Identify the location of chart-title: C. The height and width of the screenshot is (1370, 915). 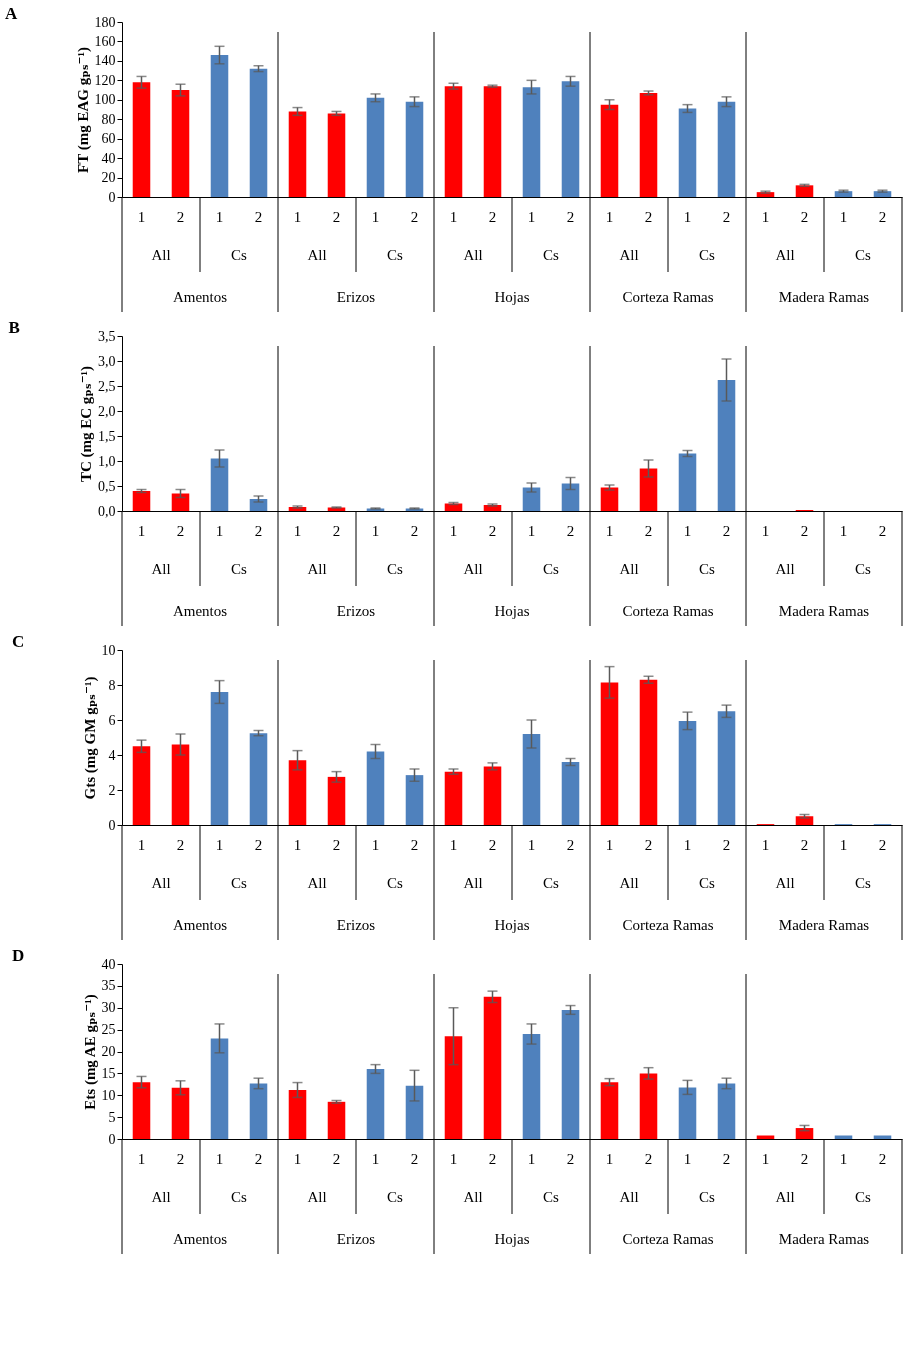
(18, 641).